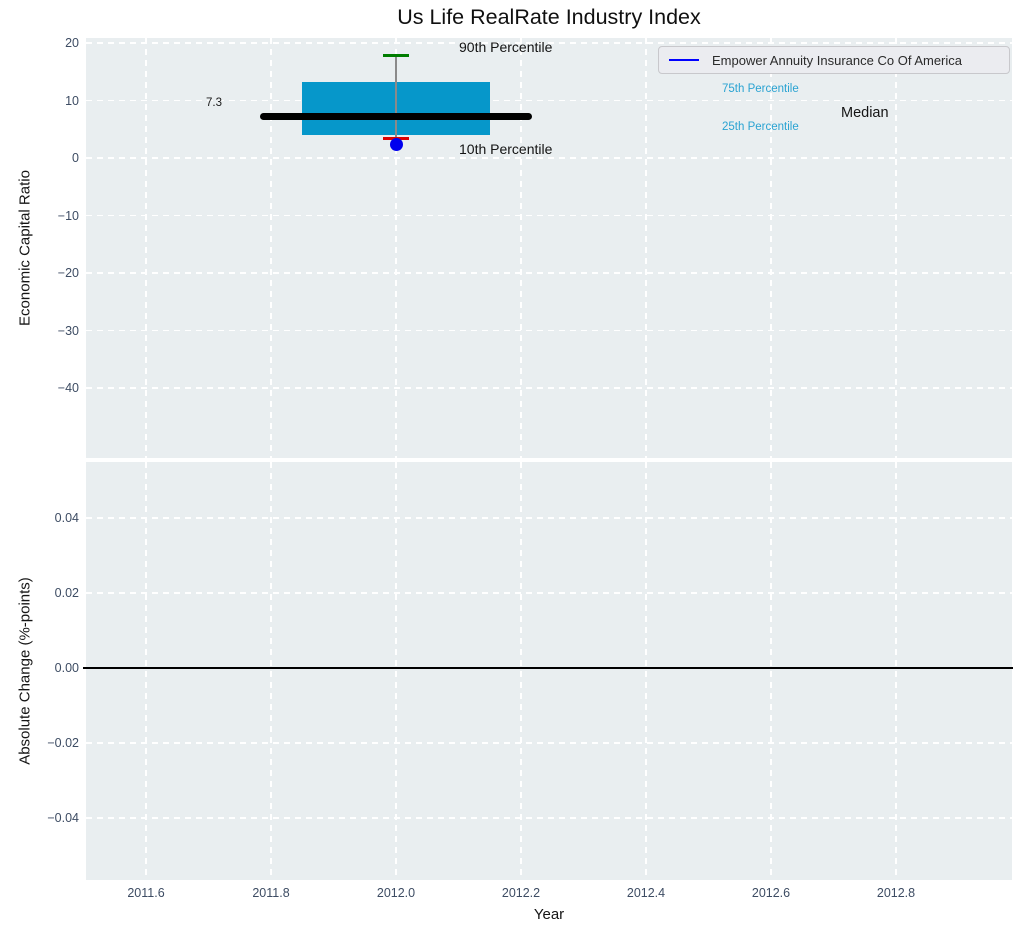  Describe the element at coordinates (646, 893) in the screenshot. I see `x-tick-label: 2012.4` at that location.